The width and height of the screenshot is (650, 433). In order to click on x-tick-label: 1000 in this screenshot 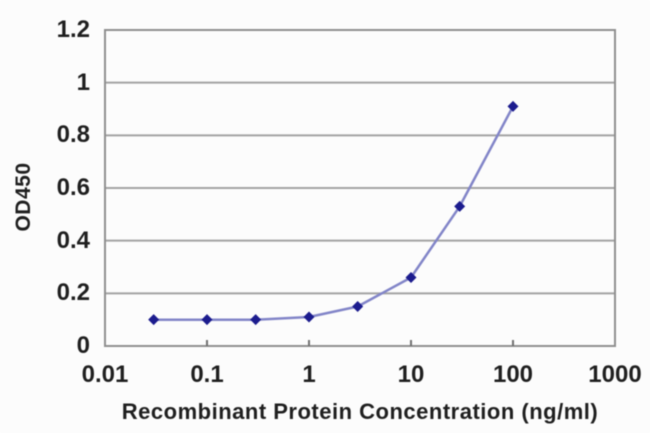, I will do `click(615, 374)`.